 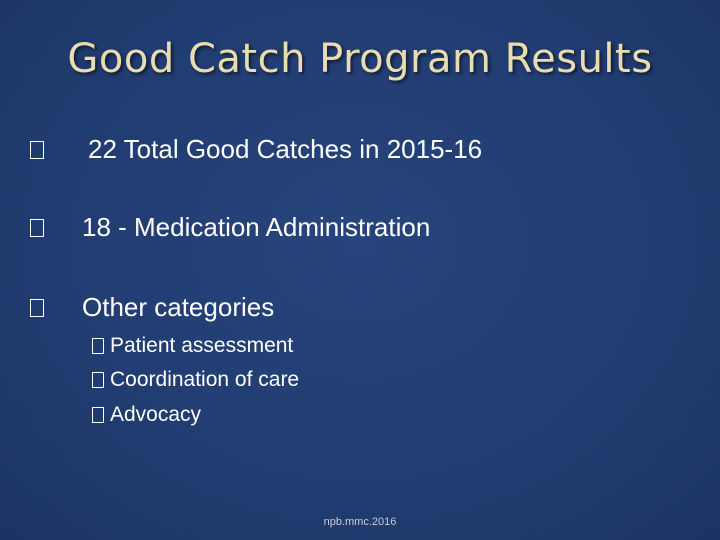 I want to click on sub-bullet-coordination: Coordination of care, so click(x=195, y=380).